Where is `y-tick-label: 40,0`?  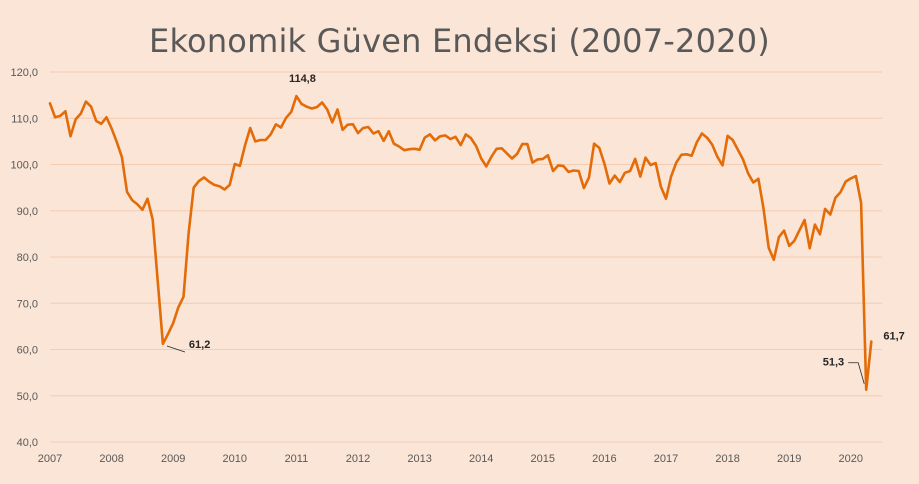
y-tick-label: 40,0 is located at coordinates (27, 443).